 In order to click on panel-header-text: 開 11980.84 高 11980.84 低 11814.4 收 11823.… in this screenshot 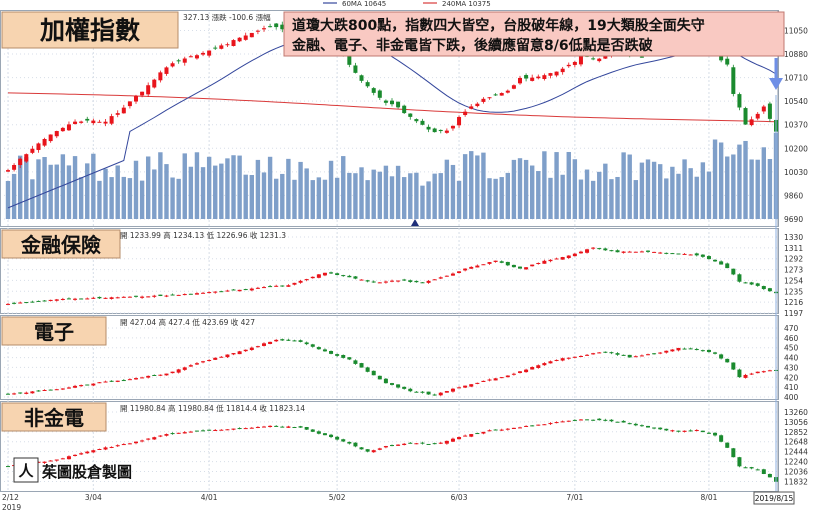, I will do `click(212, 408)`.